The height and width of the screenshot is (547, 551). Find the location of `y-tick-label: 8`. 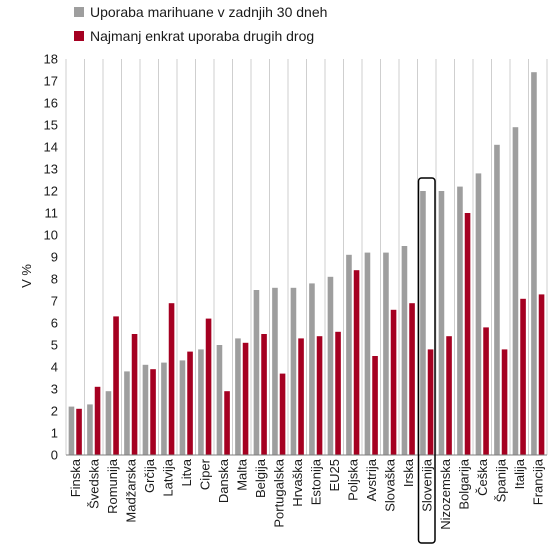

y-tick-label: 8 is located at coordinates (54, 279).